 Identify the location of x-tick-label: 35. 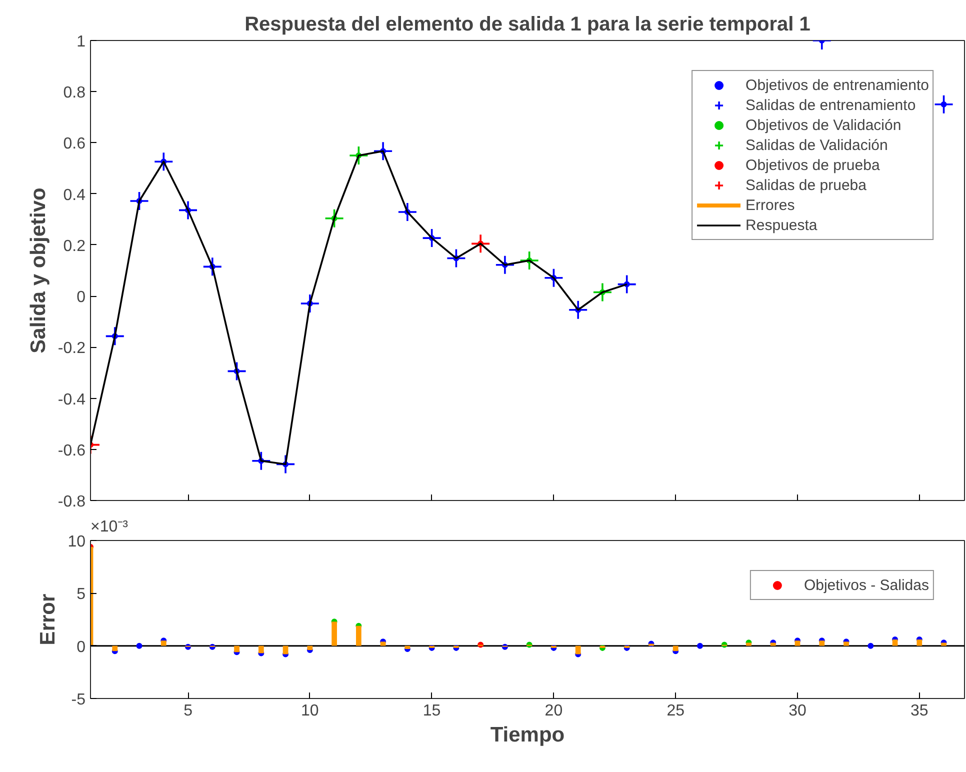
(919, 711).